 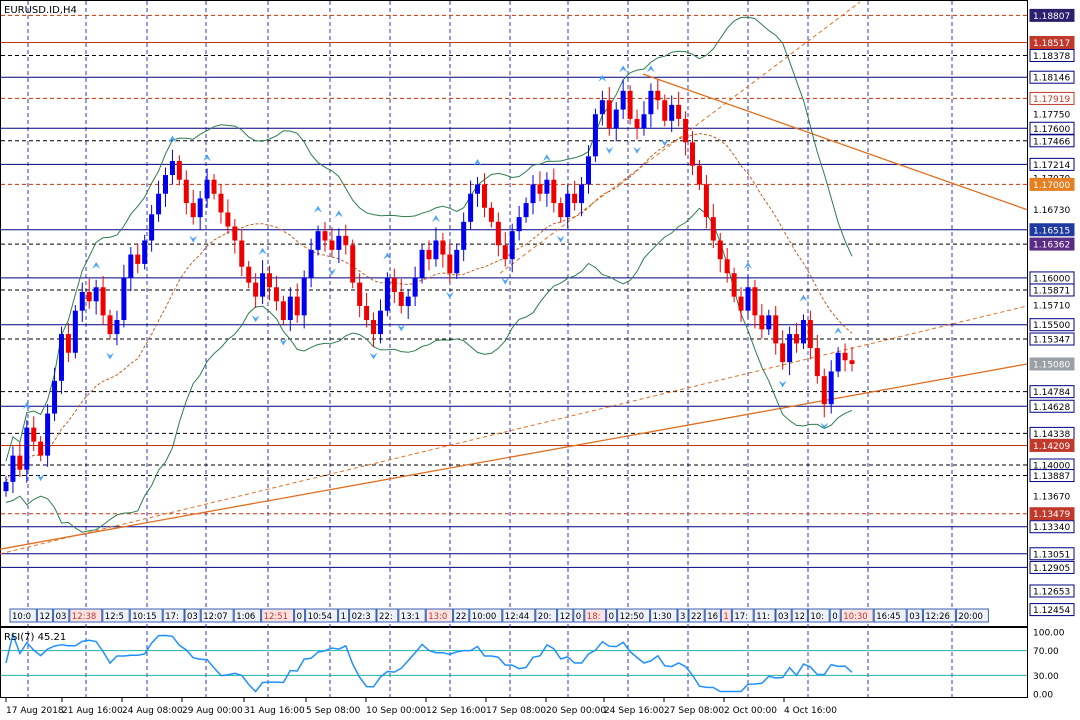 I want to click on time-label: 16, so click(x=712, y=617).